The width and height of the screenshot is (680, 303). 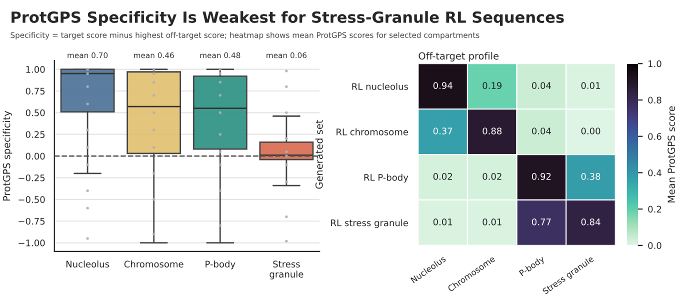 I want to click on y-tick-label: 0.75, so click(x=35, y=91).